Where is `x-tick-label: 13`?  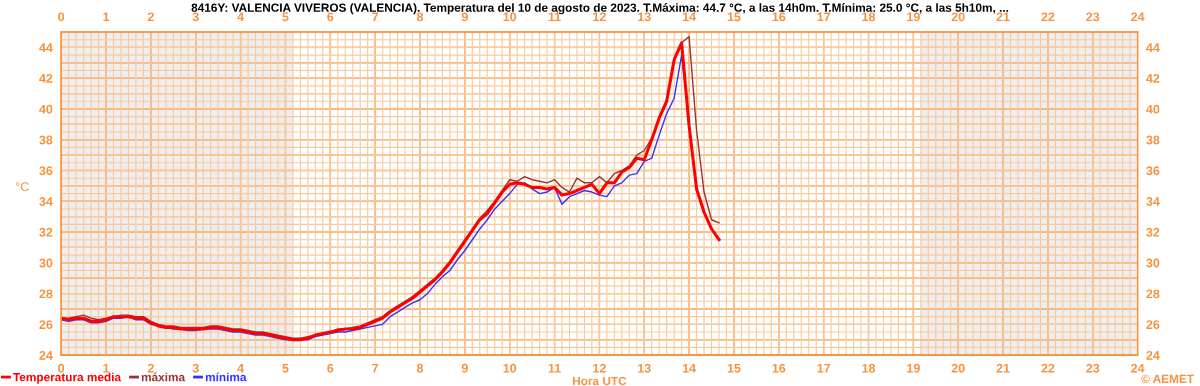
x-tick-label: 13 is located at coordinates (644, 368).